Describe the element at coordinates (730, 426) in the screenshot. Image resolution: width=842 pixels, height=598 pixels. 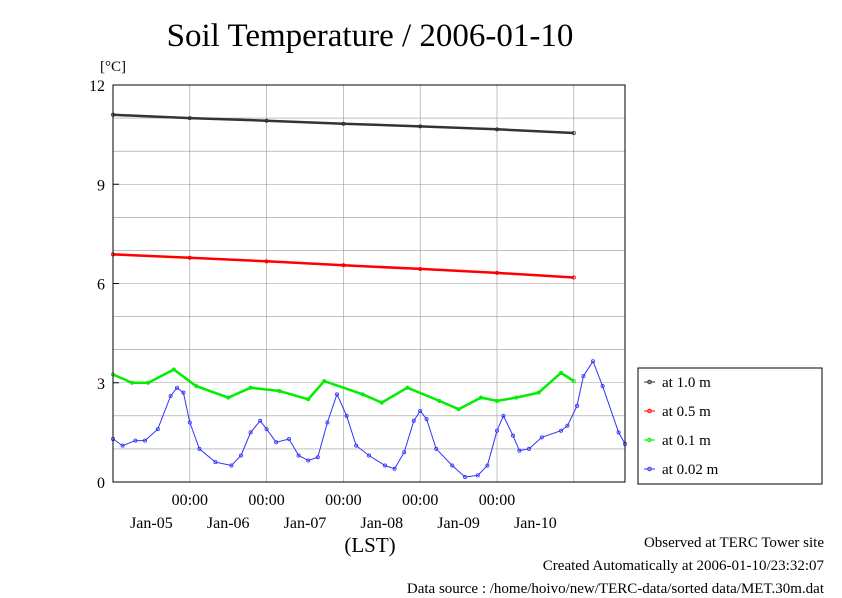
I see `legend: at 1.0 m at 0.5 m at 0.1 m at 0.02 m` at that location.